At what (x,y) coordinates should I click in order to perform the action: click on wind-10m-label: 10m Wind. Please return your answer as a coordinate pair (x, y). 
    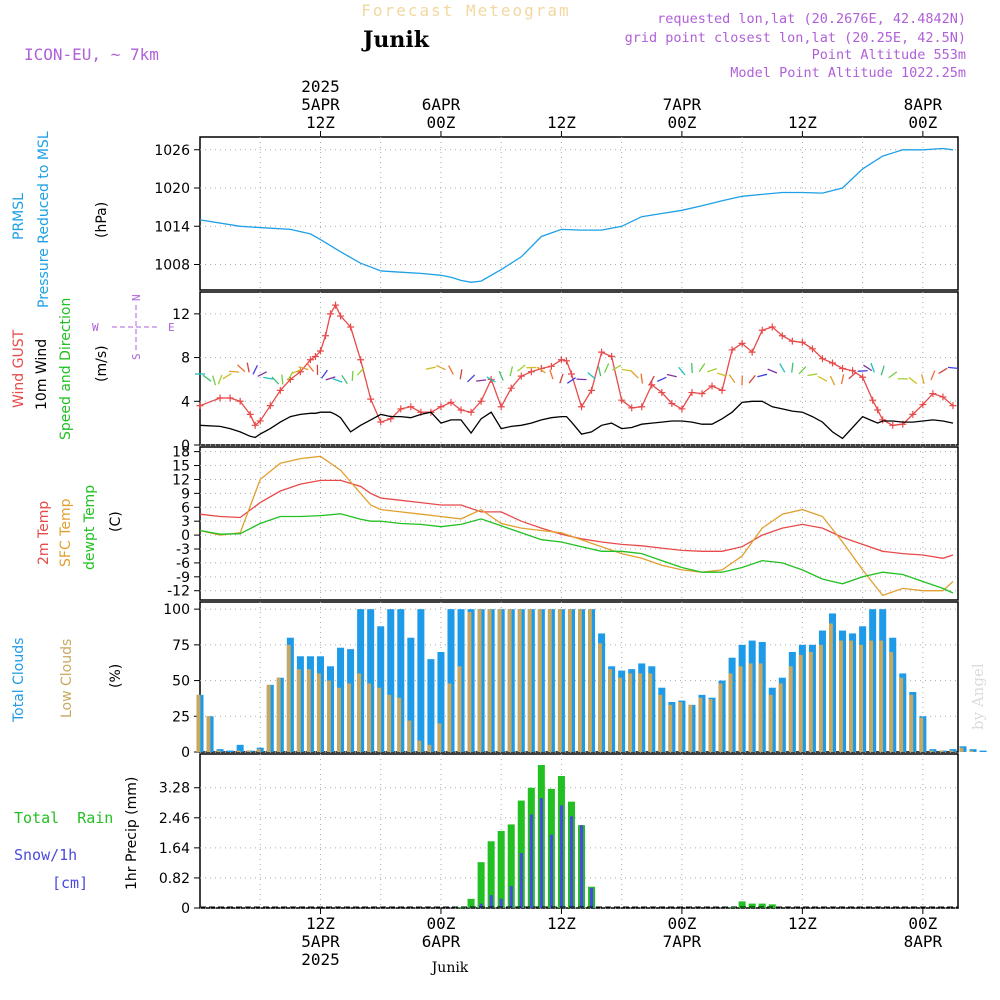
    Looking at the image, I should click on (42, 374).